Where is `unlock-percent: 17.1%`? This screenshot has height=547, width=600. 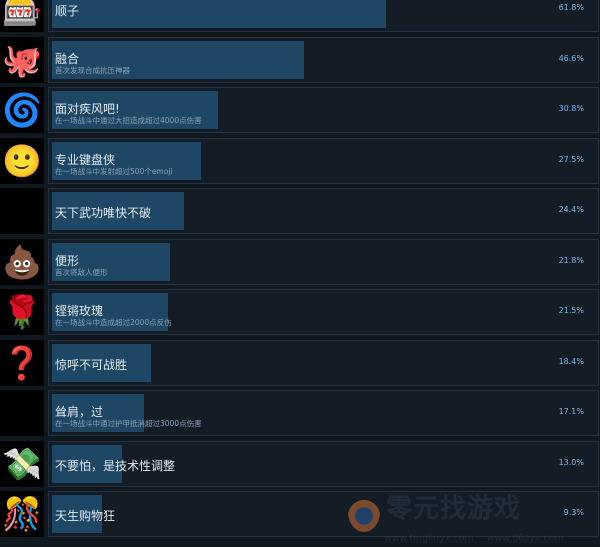
unlock-percent: 17.1% is located at coordinates (571, 411).